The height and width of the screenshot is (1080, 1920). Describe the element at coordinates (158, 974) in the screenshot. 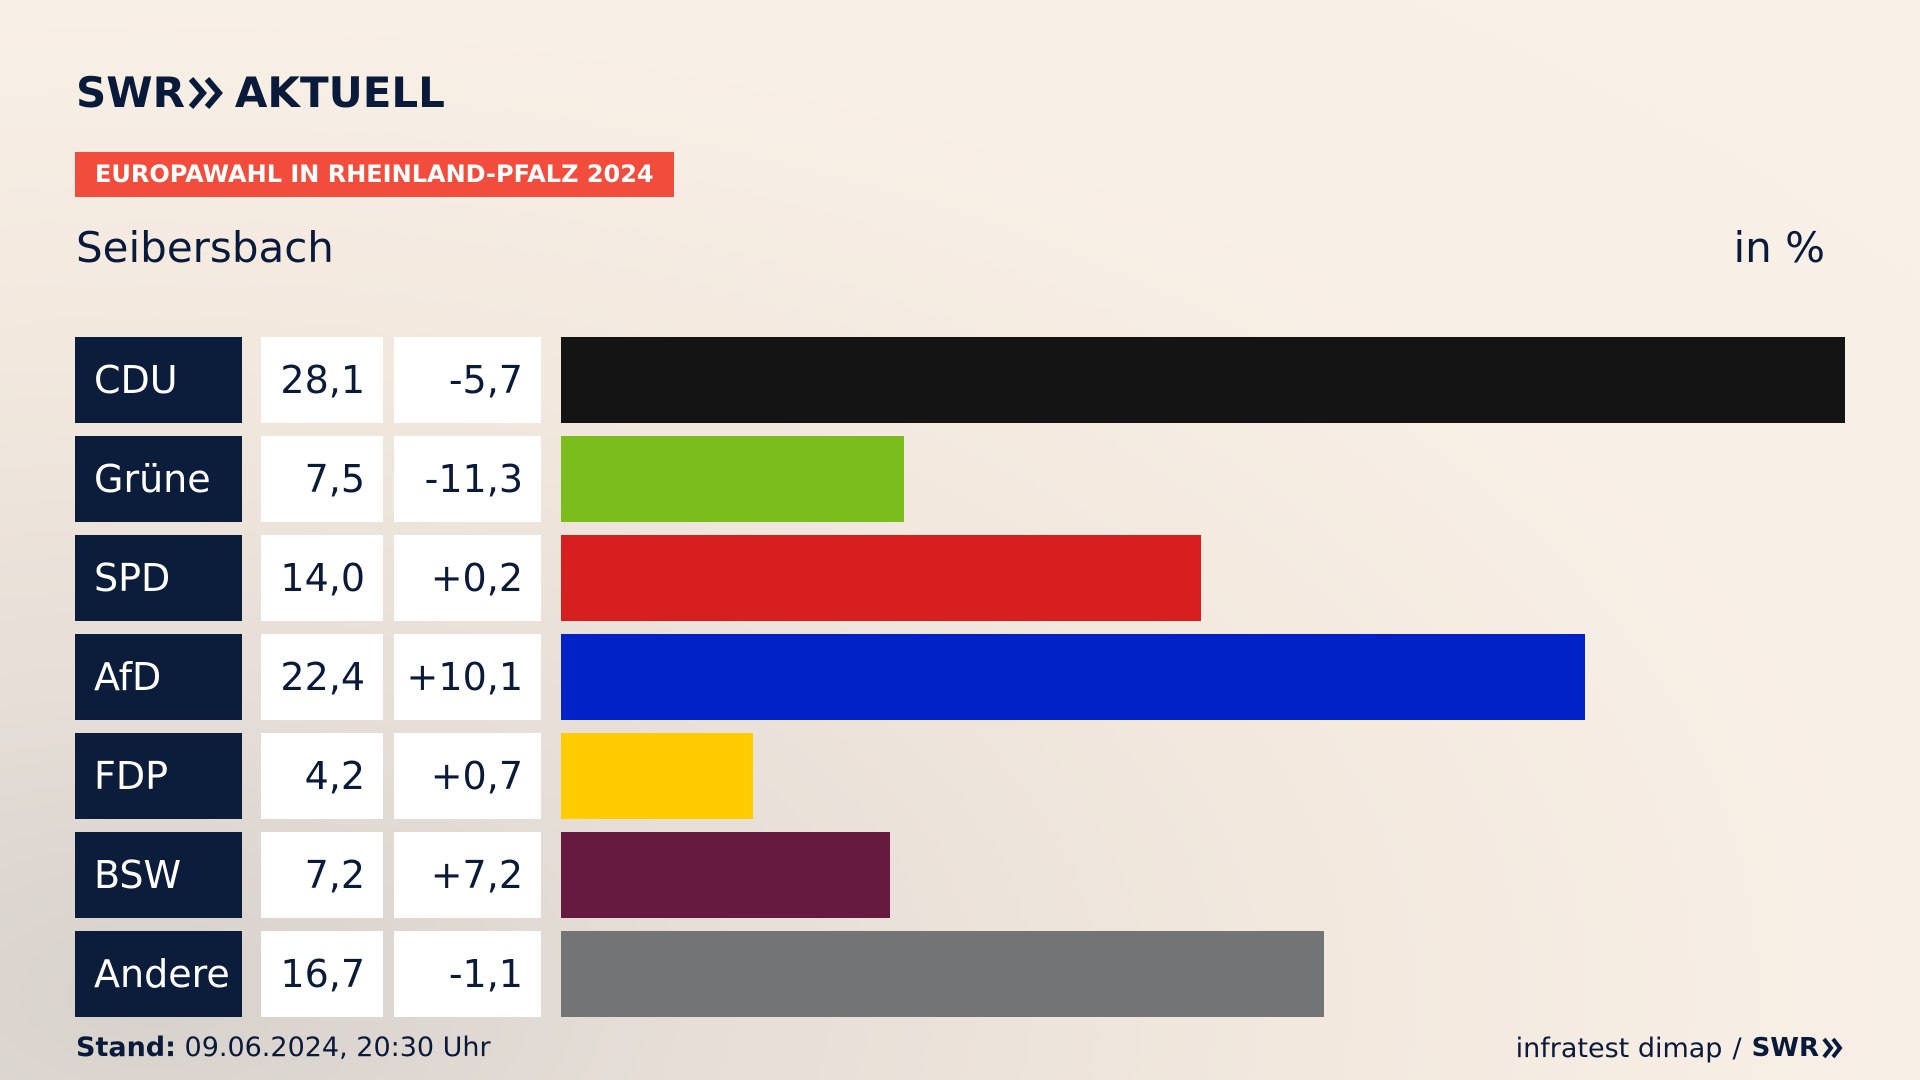

I see `party-label: Andere` at that location.